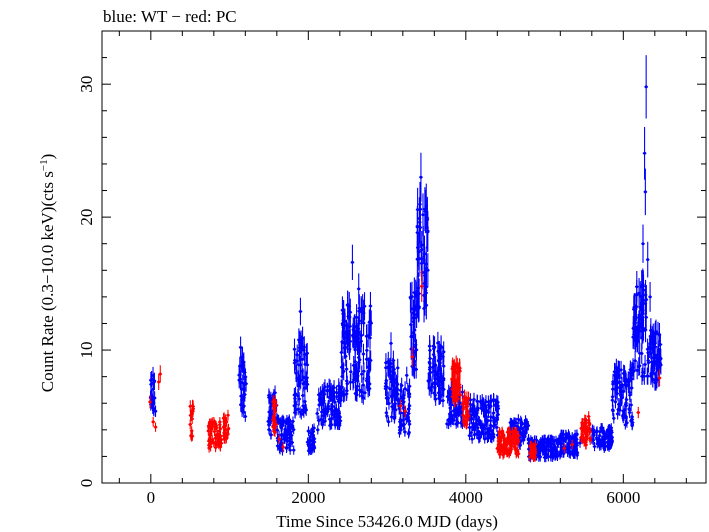 This screenshot has width=709, height=532. I want to click on x-tick-label: 0, so click(151, 497).